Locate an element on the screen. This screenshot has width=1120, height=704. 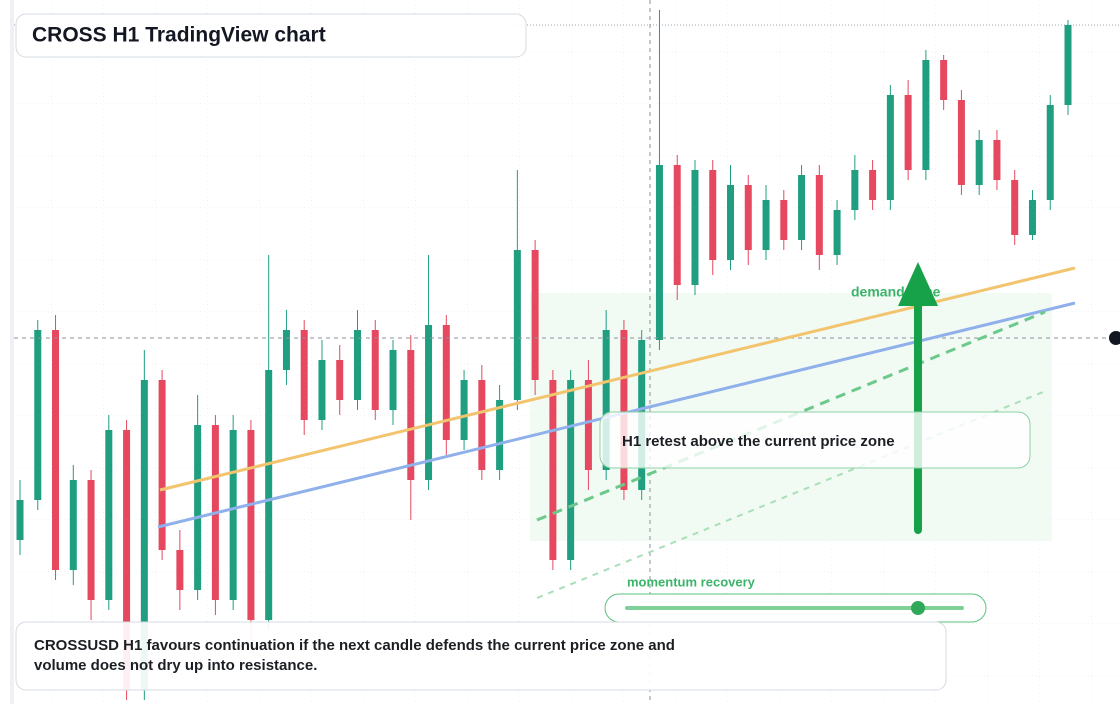
crosshair-marker is located at coordinates (1114, 338).